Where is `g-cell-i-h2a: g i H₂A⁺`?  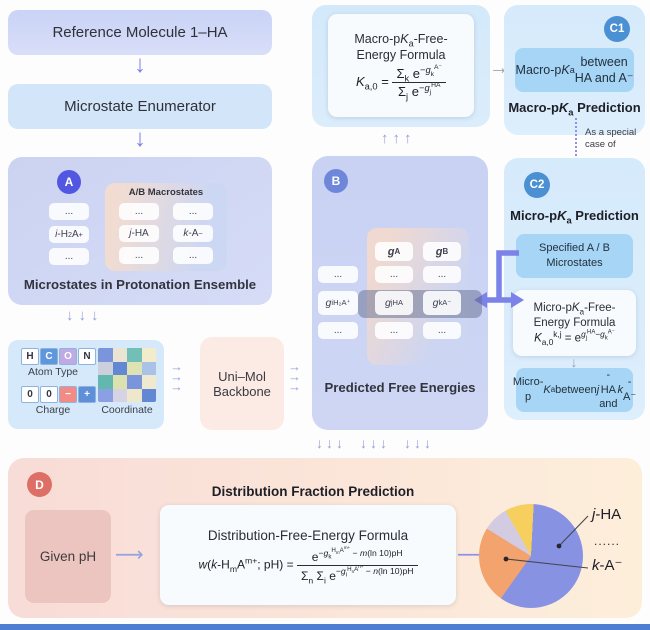 g-cell-i-h2a: g i H₂A⁺ is located at coordinates (338, 303).